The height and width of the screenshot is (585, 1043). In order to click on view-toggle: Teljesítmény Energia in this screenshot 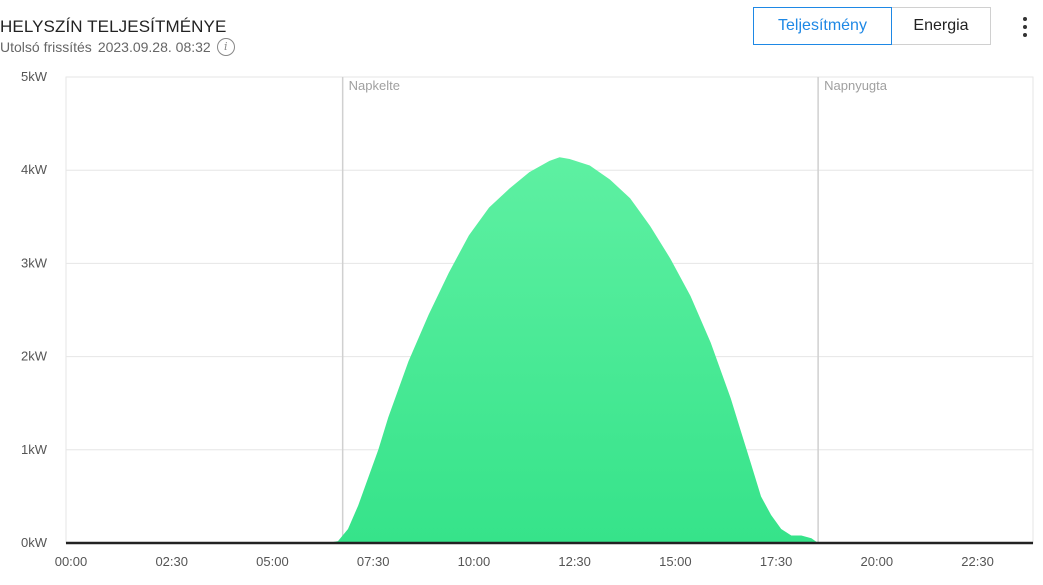, I will do `click(872, 26)`.